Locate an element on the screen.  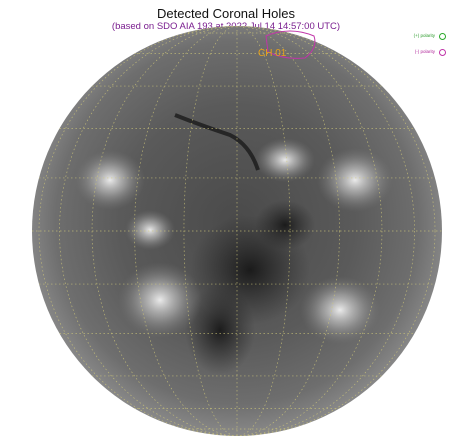
legend-negative: (-) polarity is located at coordinates (430, 52).